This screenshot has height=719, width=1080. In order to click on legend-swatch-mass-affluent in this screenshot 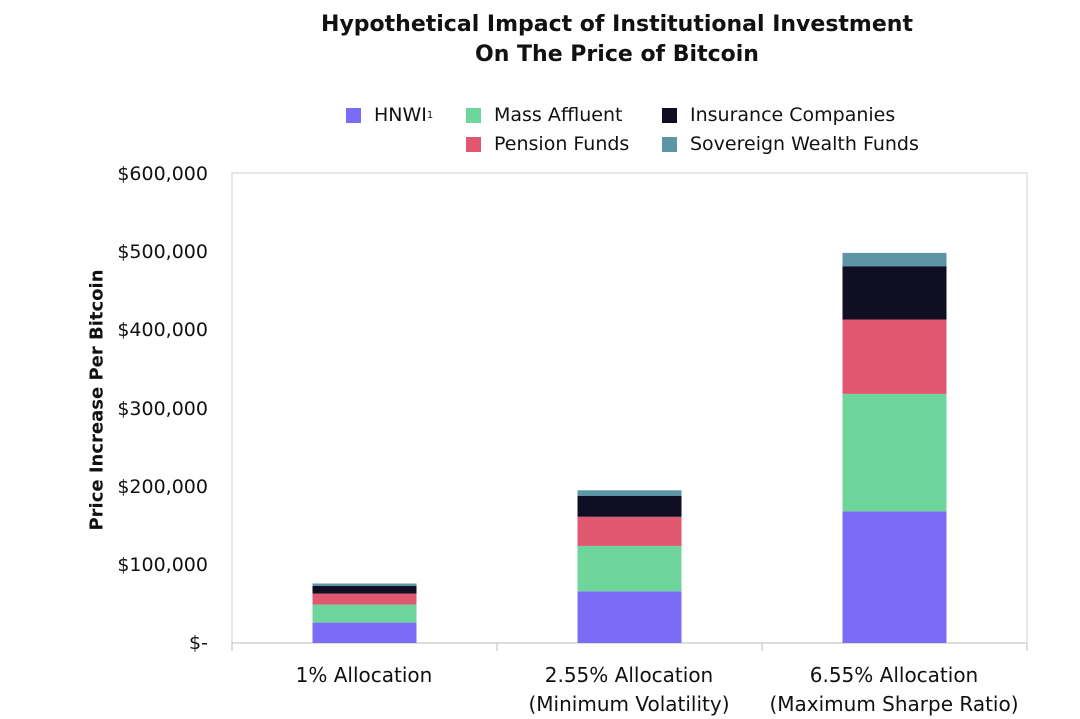, I will do `click(473, 115)`.